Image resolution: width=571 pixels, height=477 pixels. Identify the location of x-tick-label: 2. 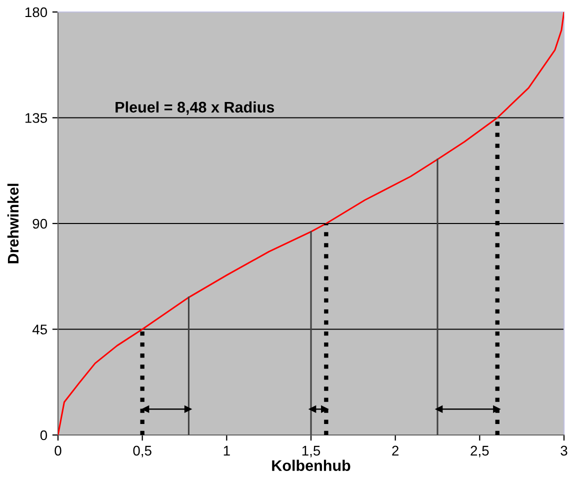
(395, 451).